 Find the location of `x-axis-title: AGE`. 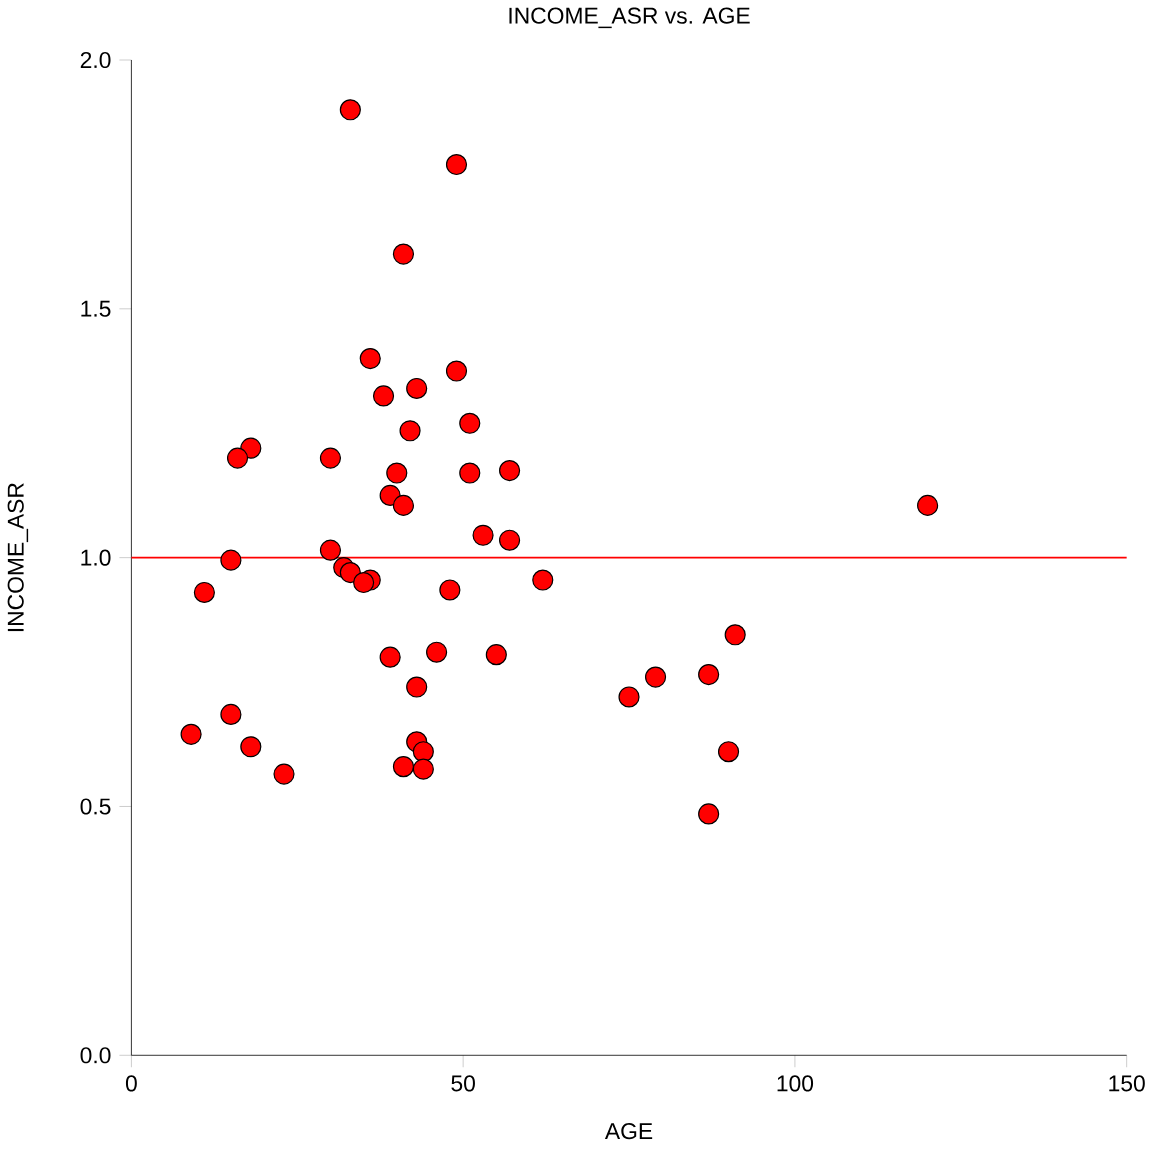

x-axis-title: AGE is located at coordinates (629, 1131).